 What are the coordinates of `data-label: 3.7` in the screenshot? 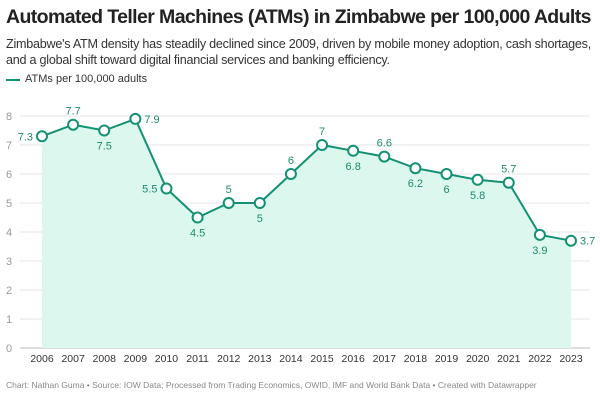 It's located at (587, 242).